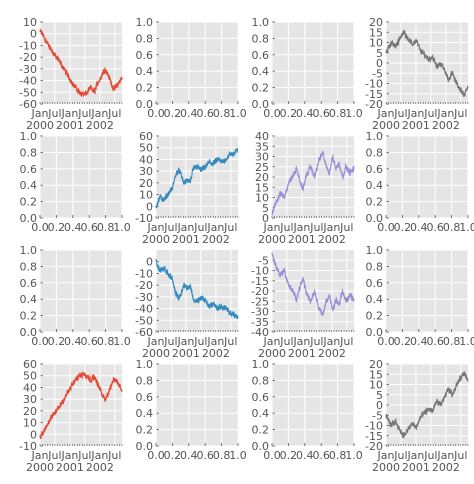  I want to click on y-tick-label: 25, so click(262, 167).